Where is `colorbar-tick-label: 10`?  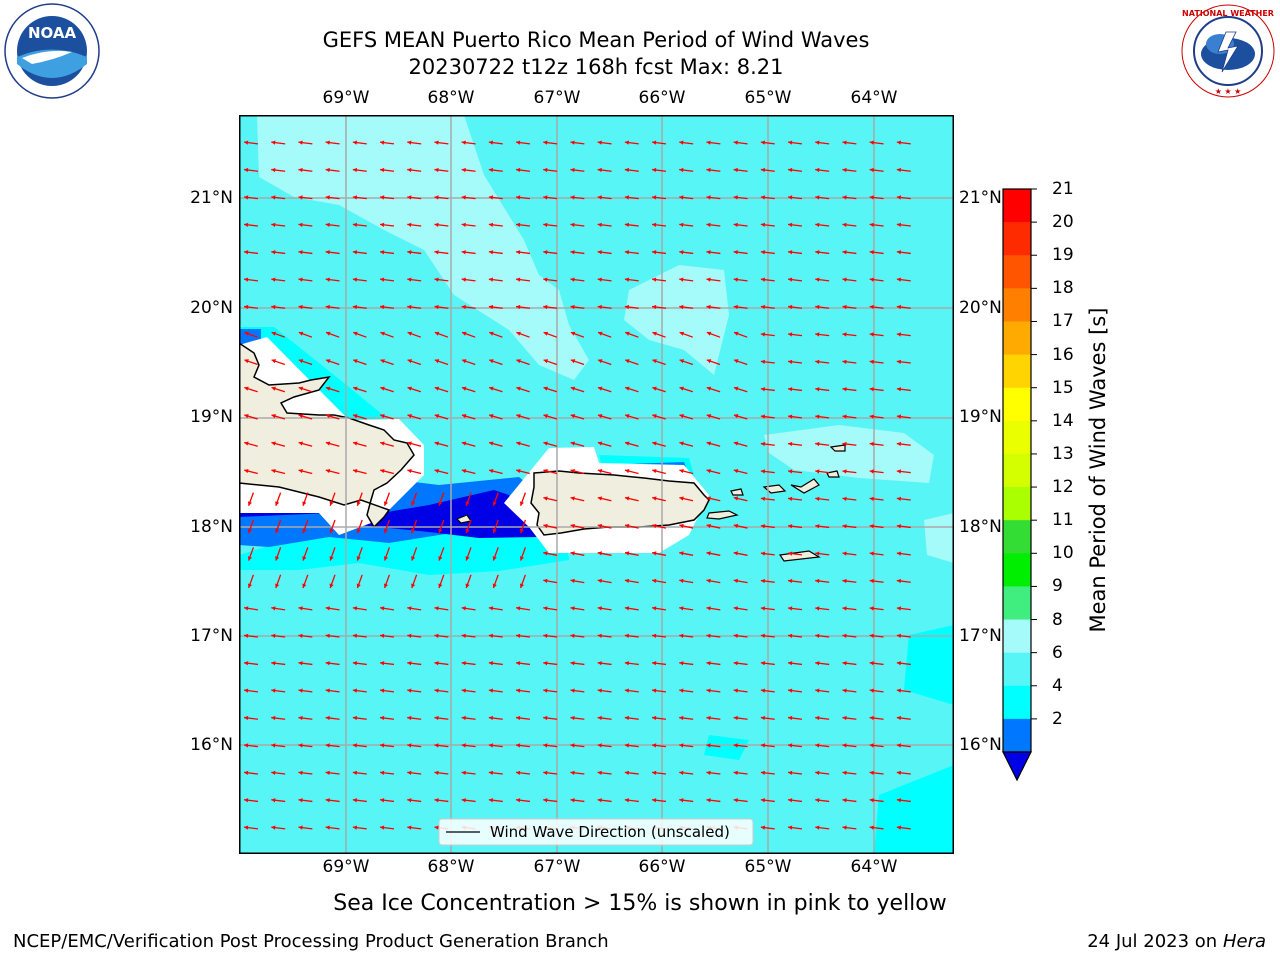 colorbar-tick-label: 10 is located at coordinates (1063, 553).